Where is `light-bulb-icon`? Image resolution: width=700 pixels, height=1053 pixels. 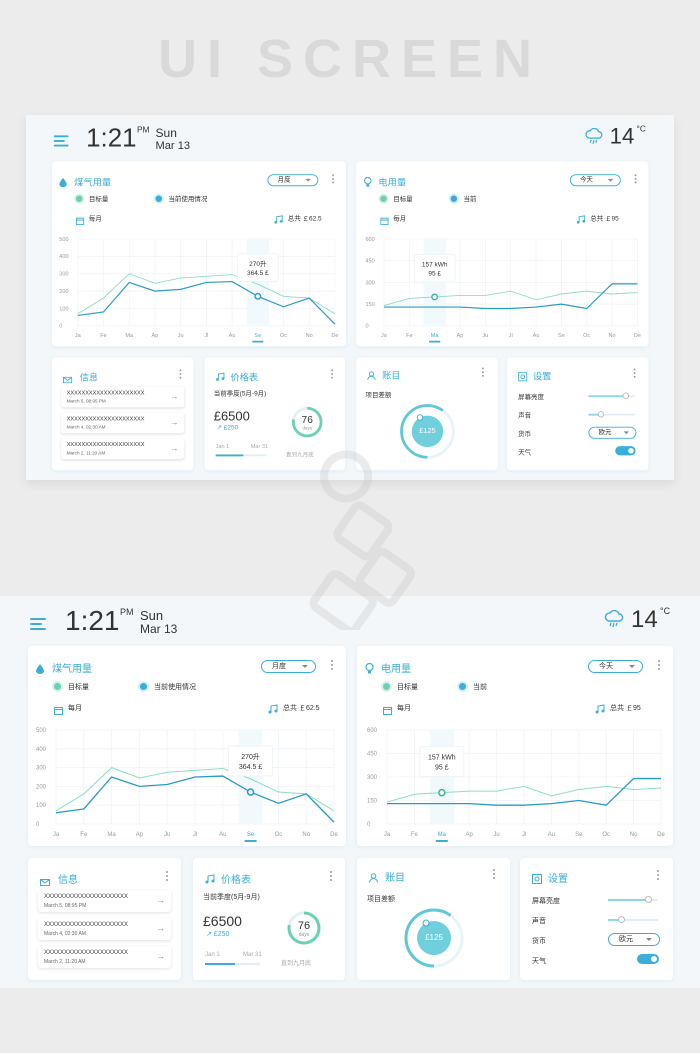
light-bulb-icon is located at coordinates (367, 183).